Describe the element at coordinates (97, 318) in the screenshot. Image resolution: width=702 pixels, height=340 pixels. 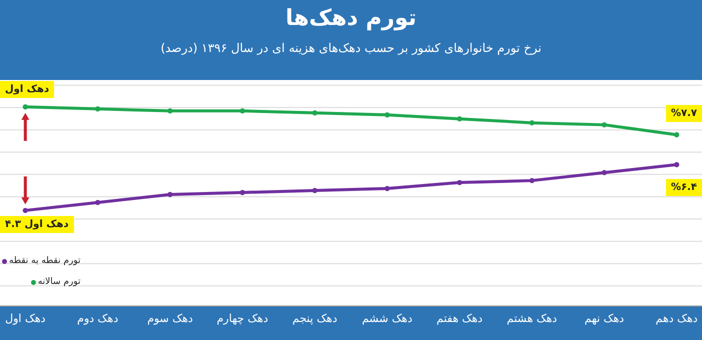
I see `x-tick-label: دهک دوم` at that location.